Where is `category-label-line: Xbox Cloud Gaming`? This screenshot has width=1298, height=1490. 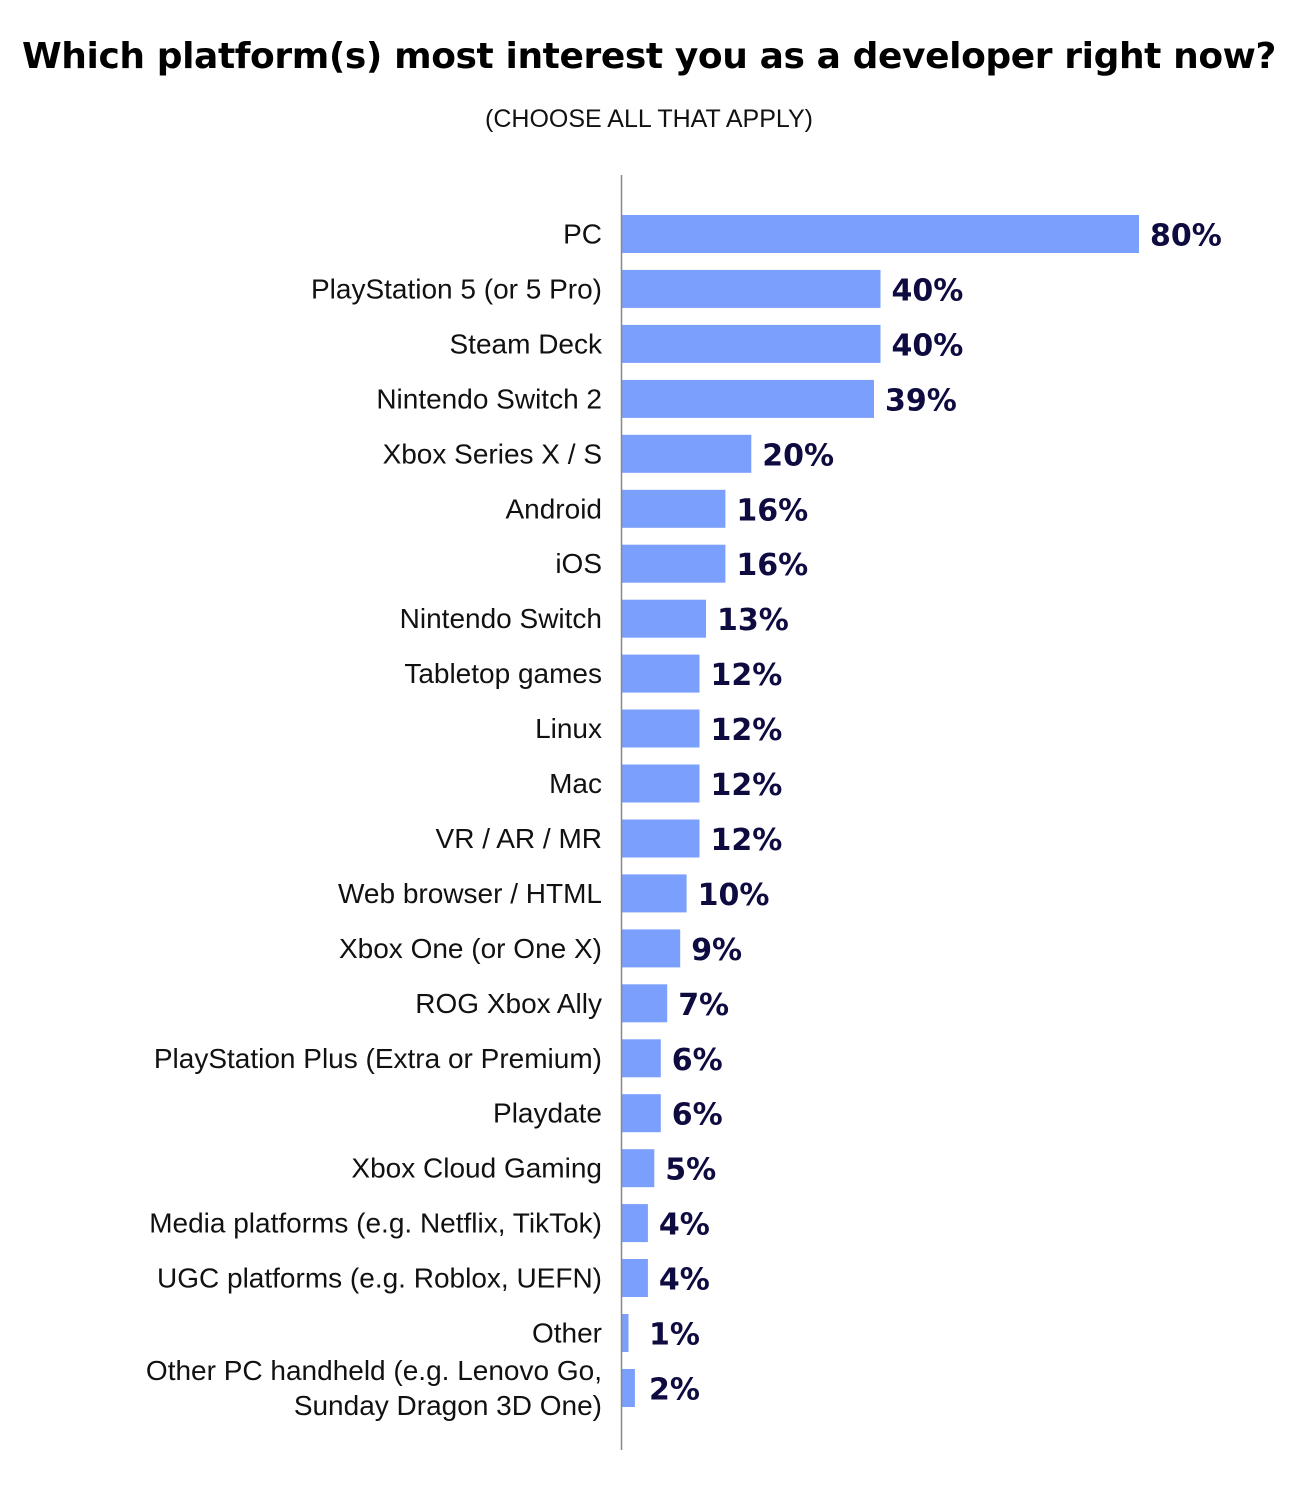
category-label-line: Xbox Cloud Gaming is located at coordinates (476, 1168).